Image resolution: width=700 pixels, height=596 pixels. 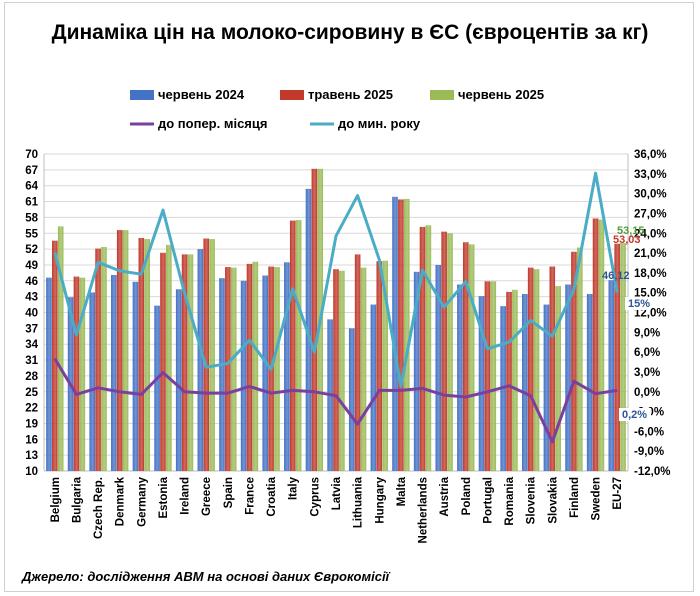 What do you see at coordinates (31, 266) in the screenshot?
I see `y-left-tick-label: 49` at bounding box center [31, 266].